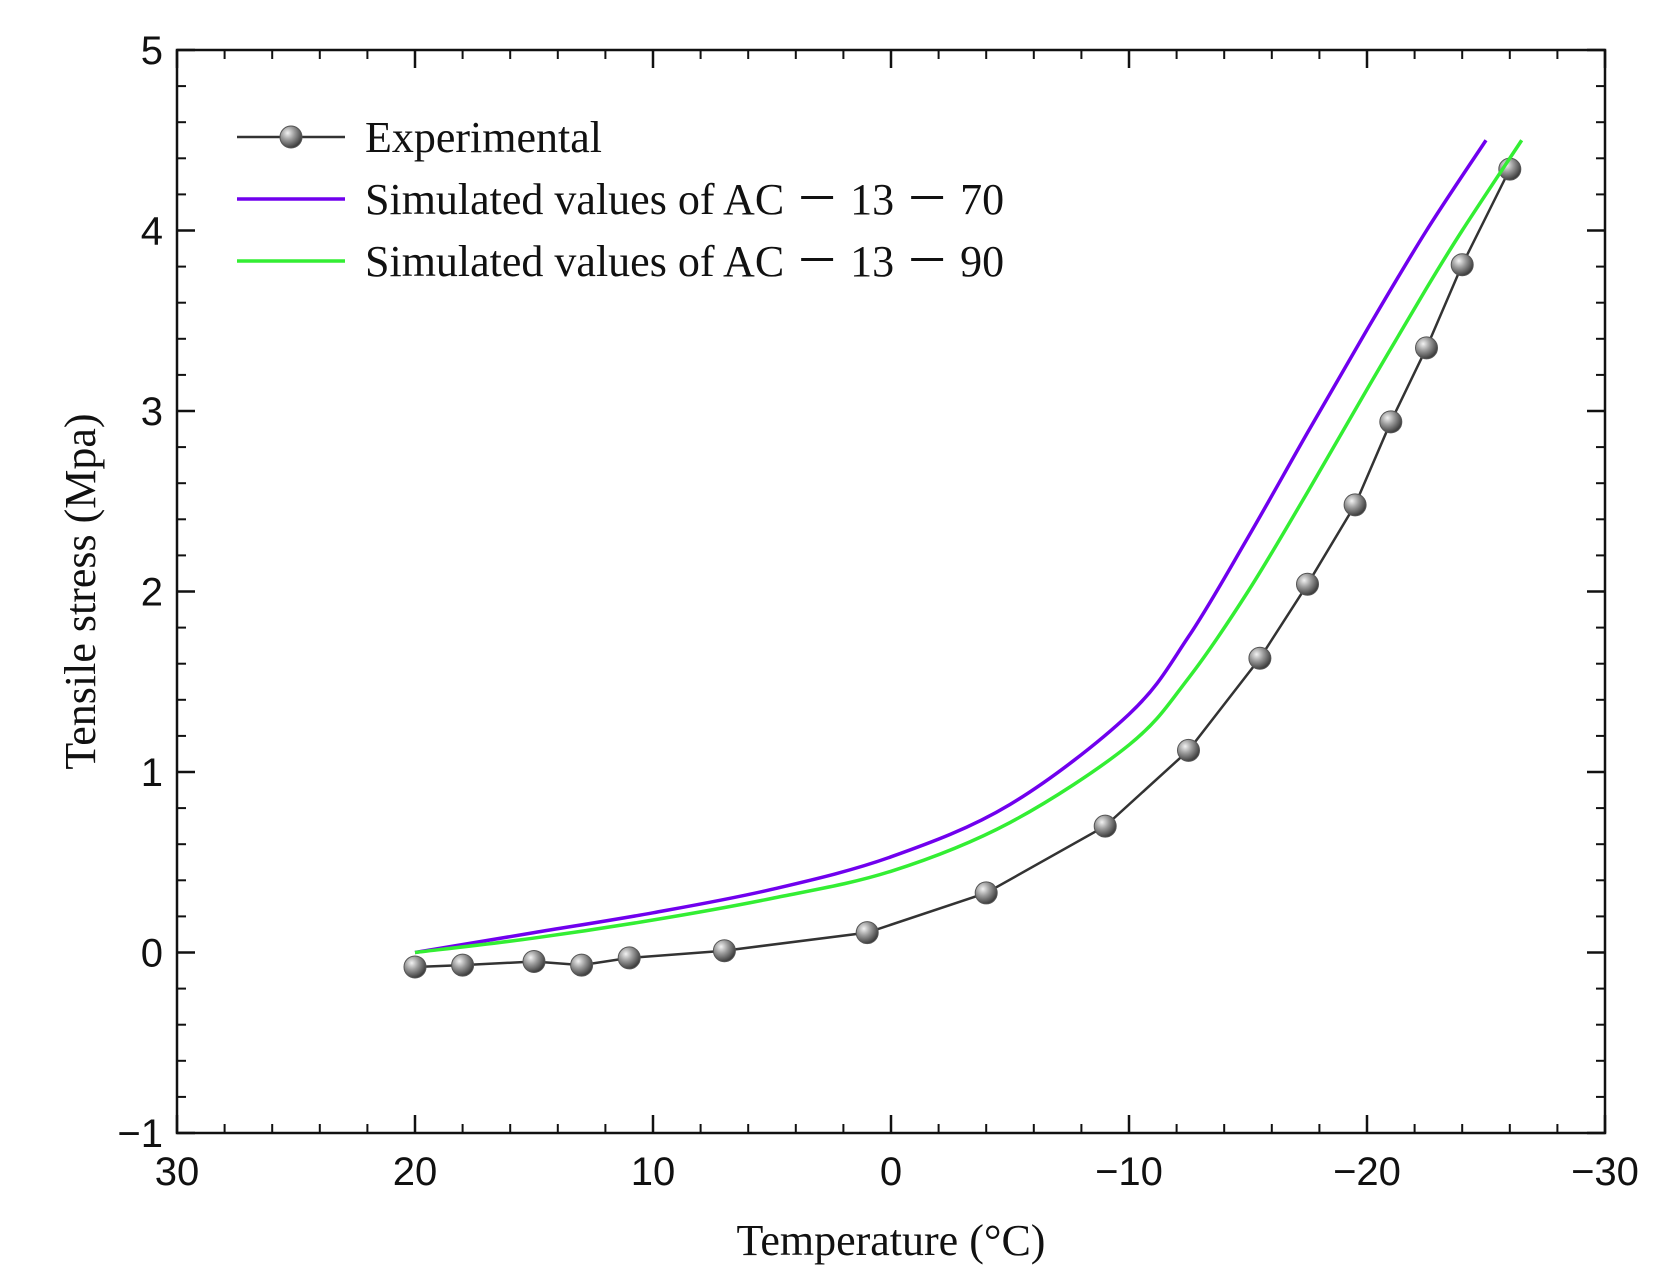 This screenshot has width=1656, height=1288. What do you see at coordinates (140, 1134) in the screenshot?
I see `y-tick-label: −1` at bounding box center [140, 1134].